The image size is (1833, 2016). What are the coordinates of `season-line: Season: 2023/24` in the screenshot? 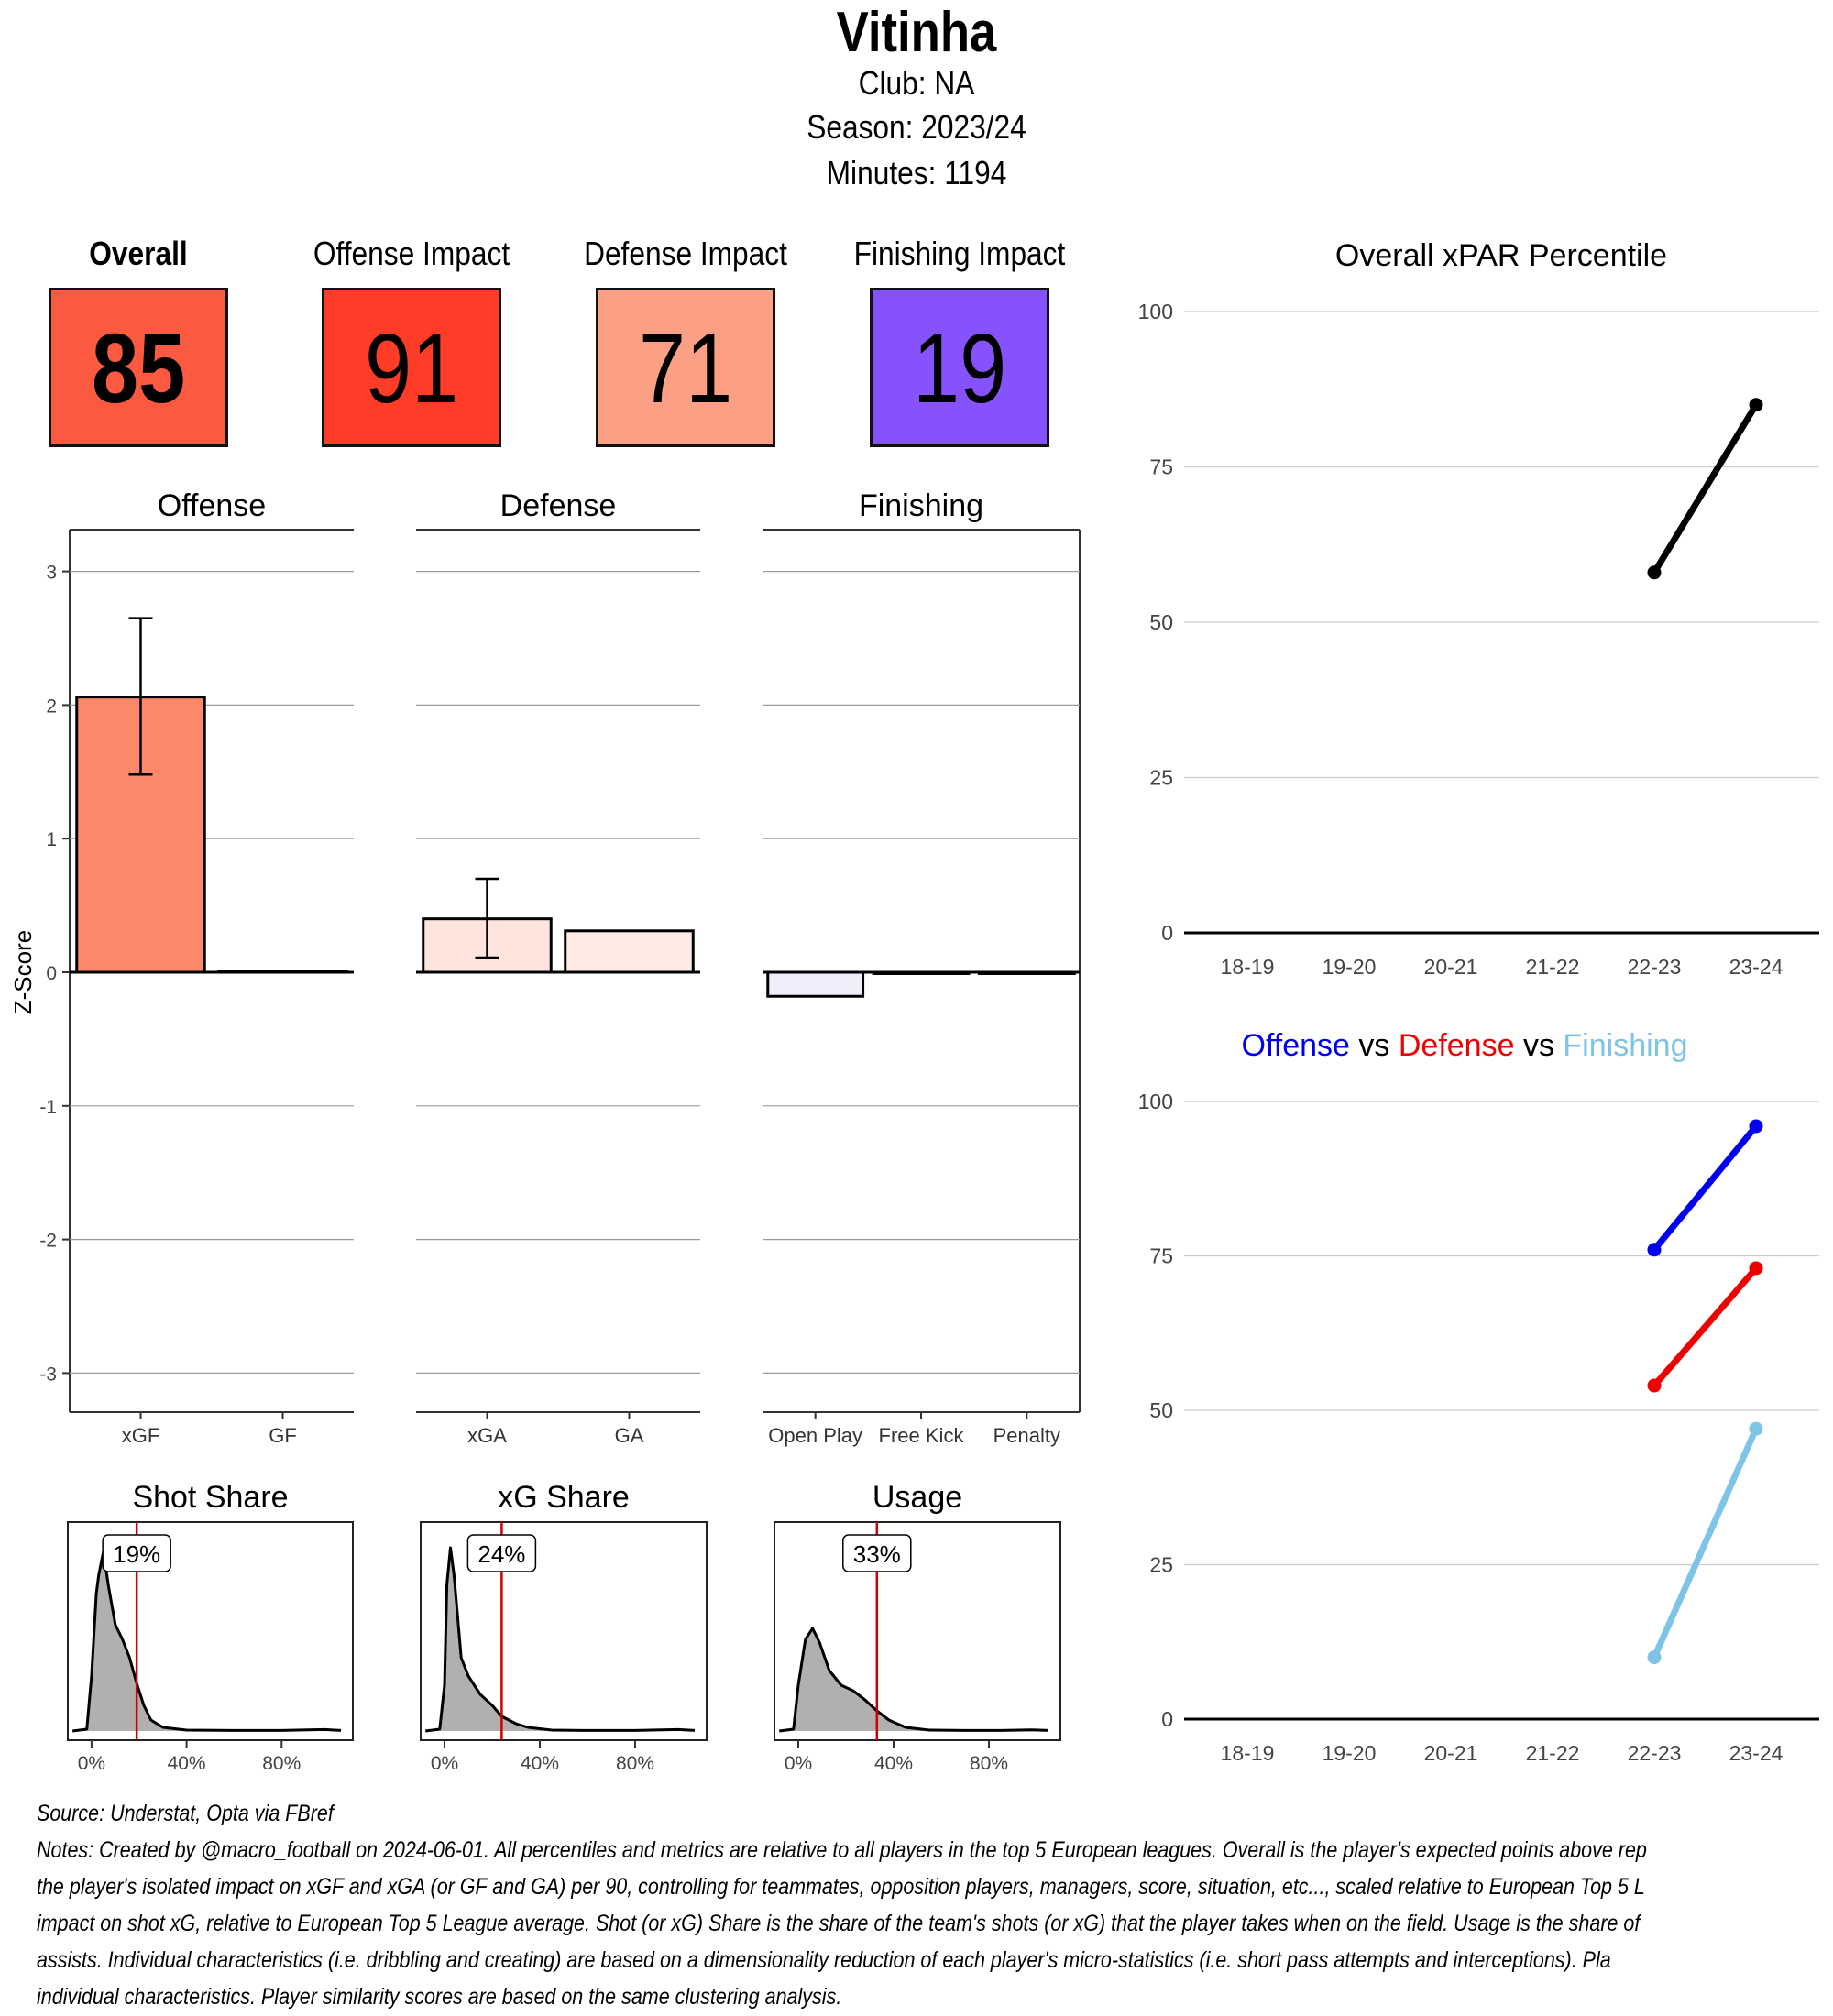 It's located at (916, 127).